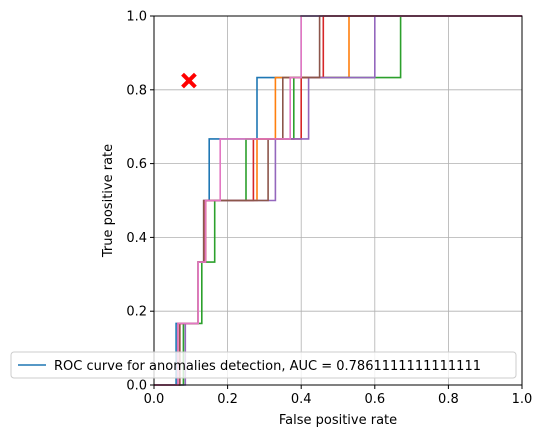  Describe the element at coordinates (301, 399) in the screenshot. I see `x-tick-label-2: 0.4` at that location.